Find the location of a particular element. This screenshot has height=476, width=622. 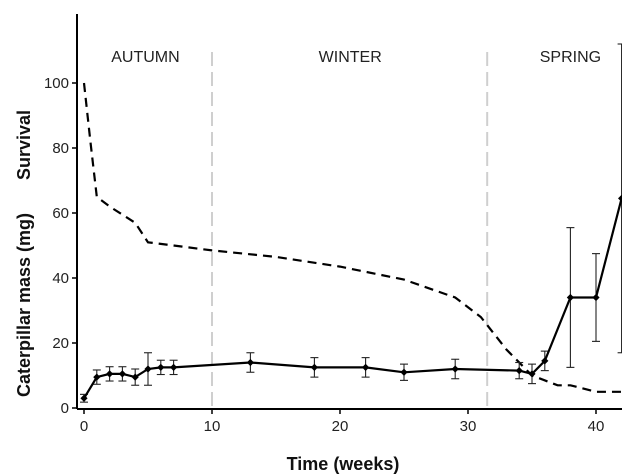

y-tick-label: 0 is located at coordinates (65, 408).